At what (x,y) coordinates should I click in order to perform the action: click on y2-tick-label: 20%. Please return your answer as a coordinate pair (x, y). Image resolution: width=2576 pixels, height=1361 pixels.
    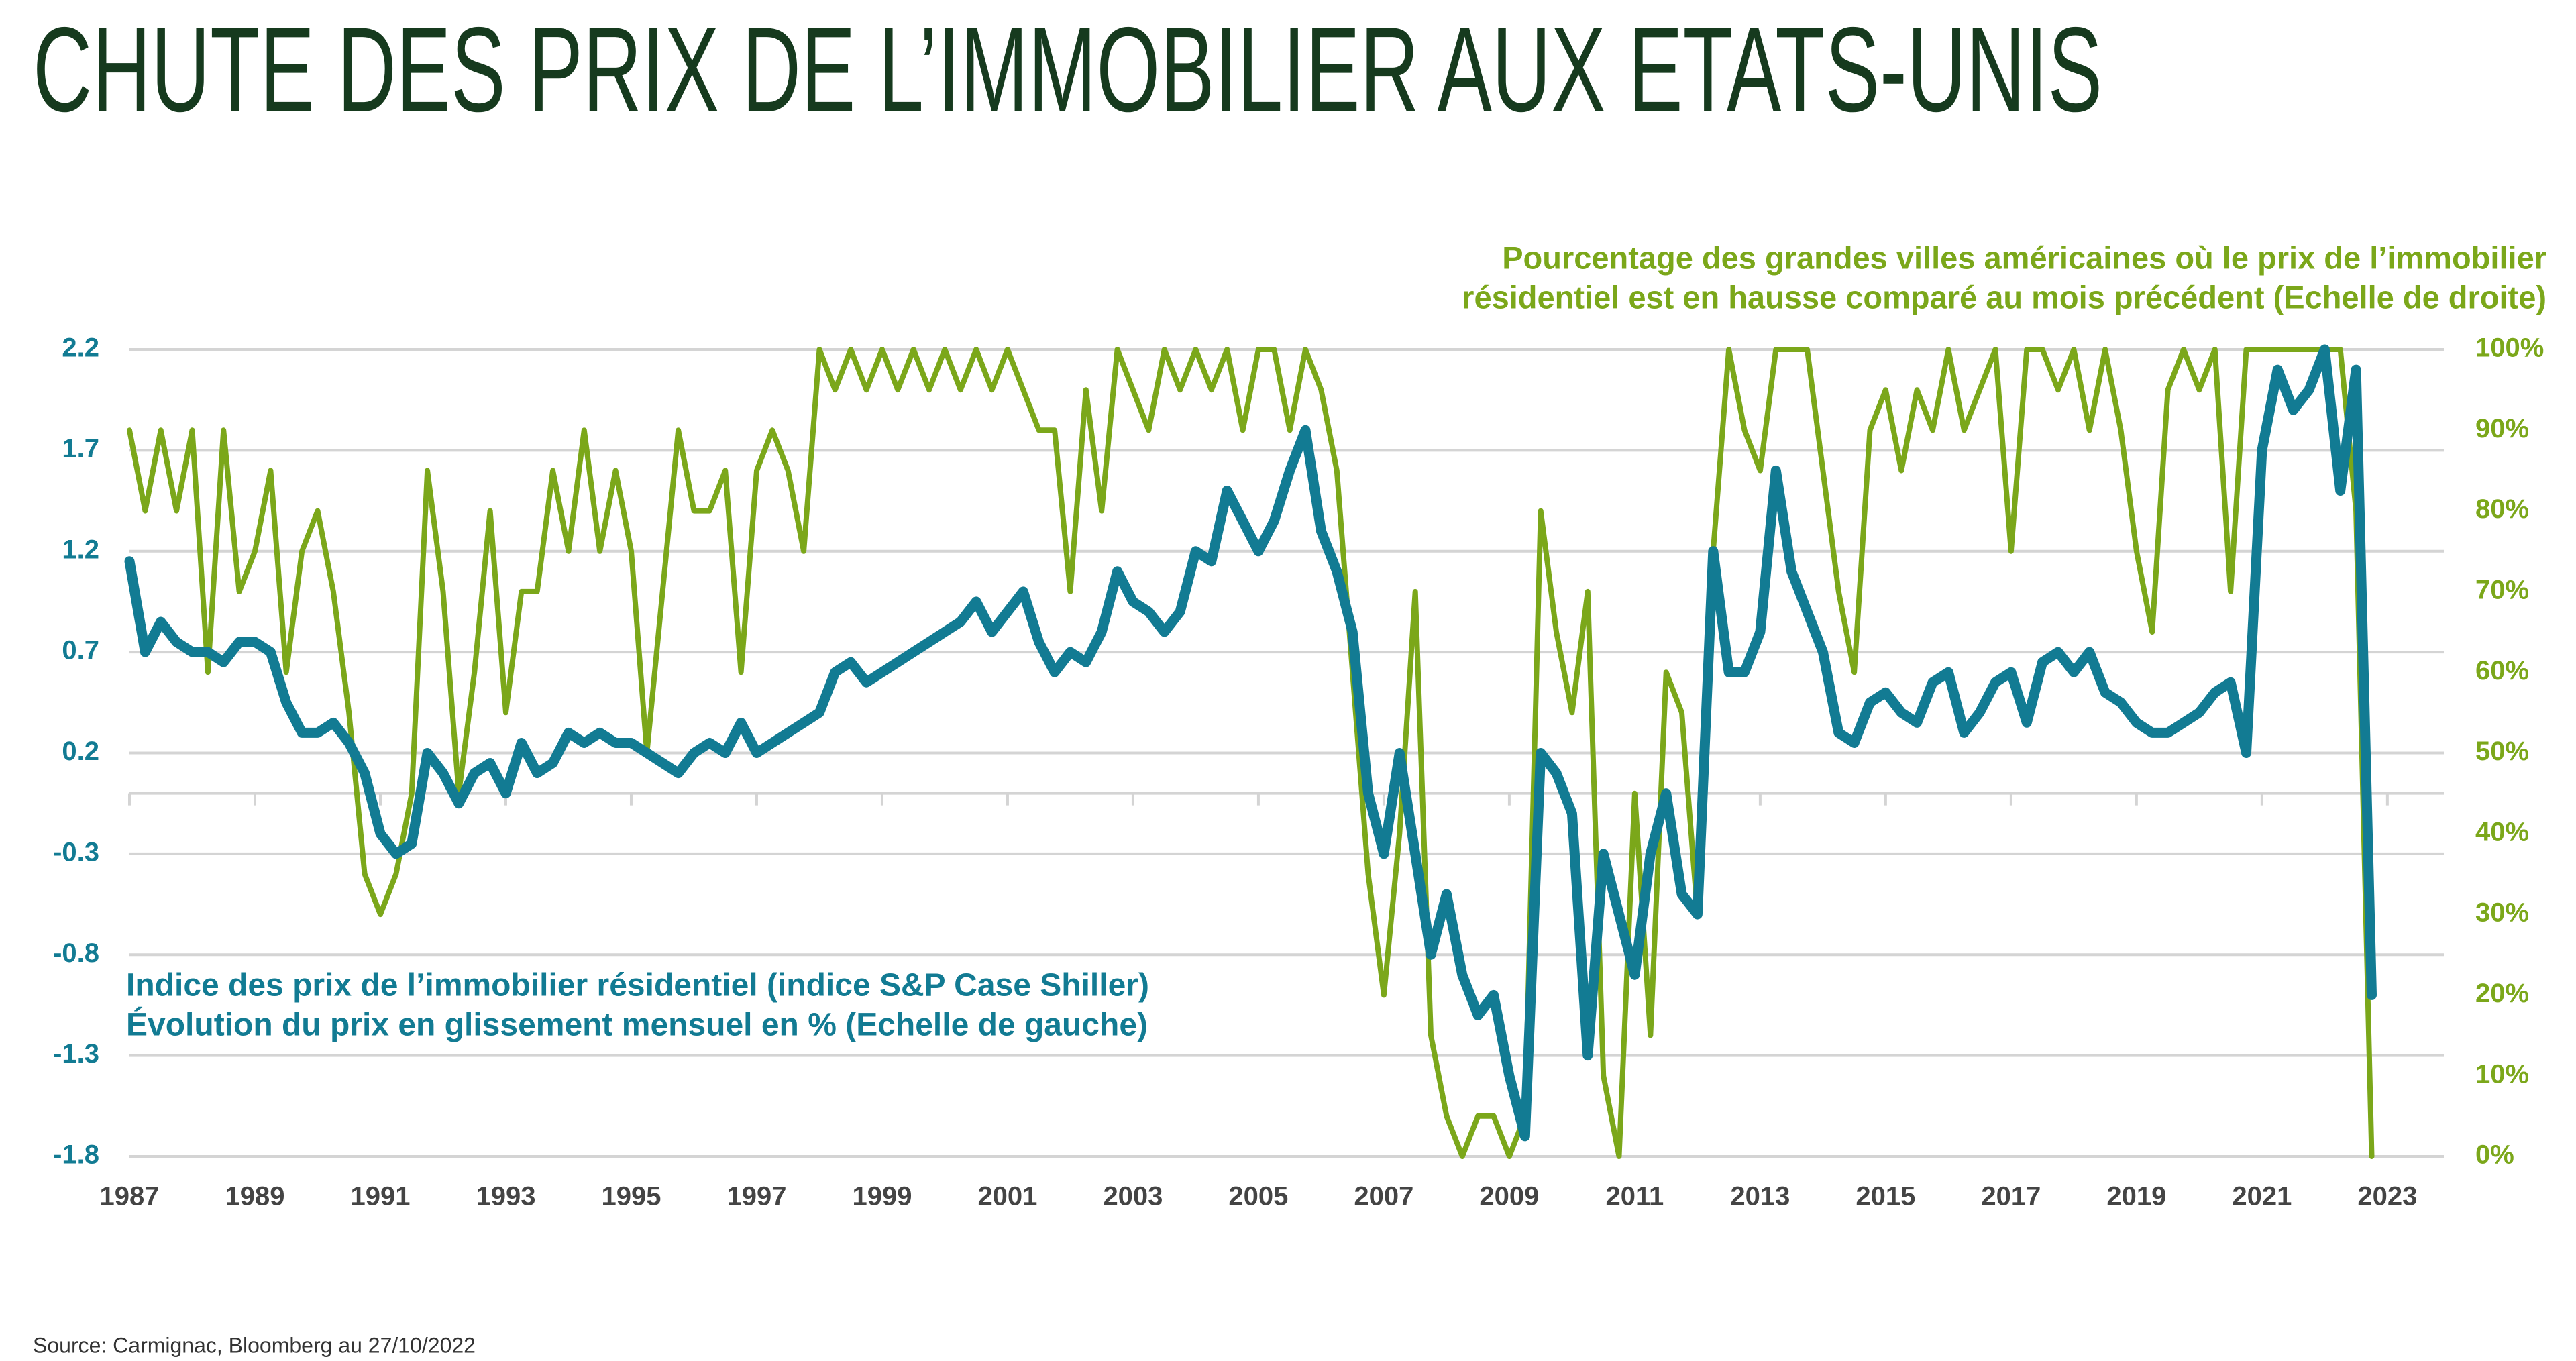
    Looking at the image, I should click on (2502, 994).